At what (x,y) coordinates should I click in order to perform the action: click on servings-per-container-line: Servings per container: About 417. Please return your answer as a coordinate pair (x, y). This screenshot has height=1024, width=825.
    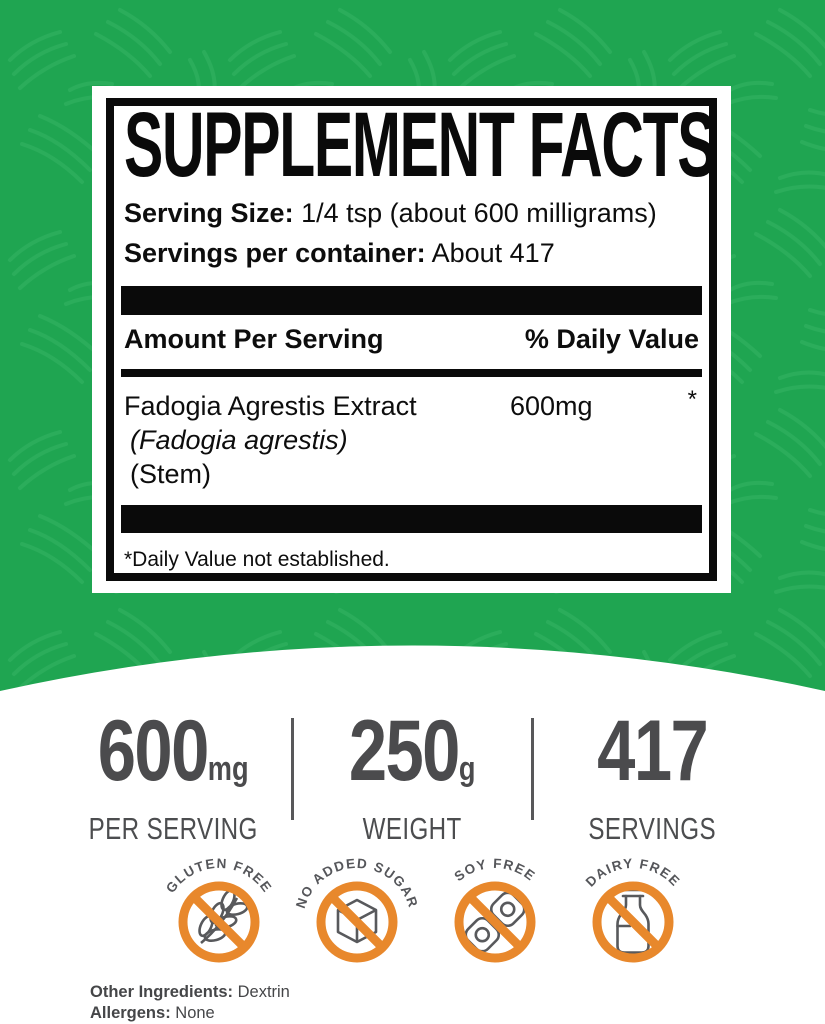
    Looking at the image, I should click on (411, 253).